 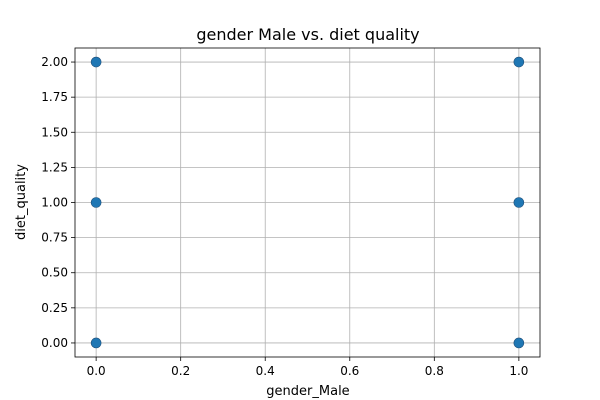 I want to click on y-tick-label: 1.00, so click(x=54, y=203).